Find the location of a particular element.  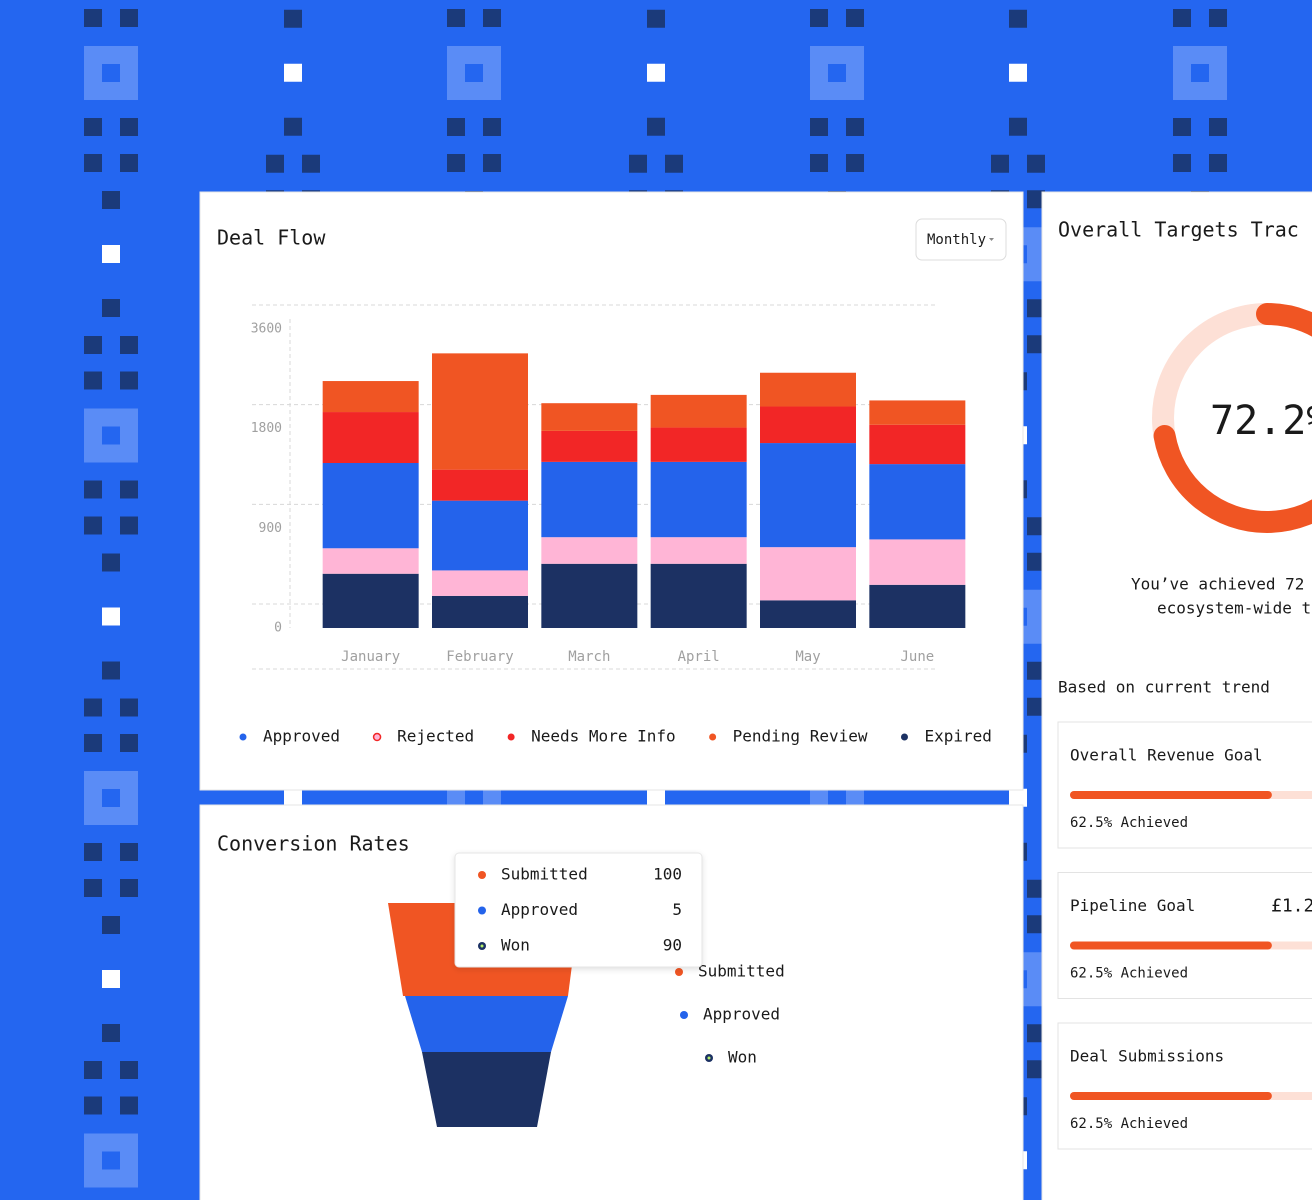

card-title: Conversion Rates is located at coordinates (313, 844).